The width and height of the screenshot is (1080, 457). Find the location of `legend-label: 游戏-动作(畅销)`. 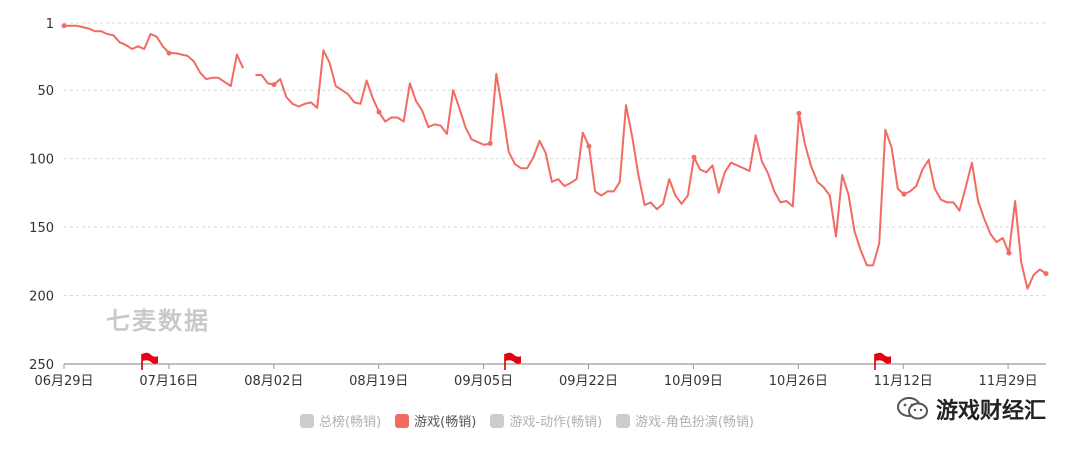

legend-label: 游戏-动作(畅销) is located at coordinates (556, 422).